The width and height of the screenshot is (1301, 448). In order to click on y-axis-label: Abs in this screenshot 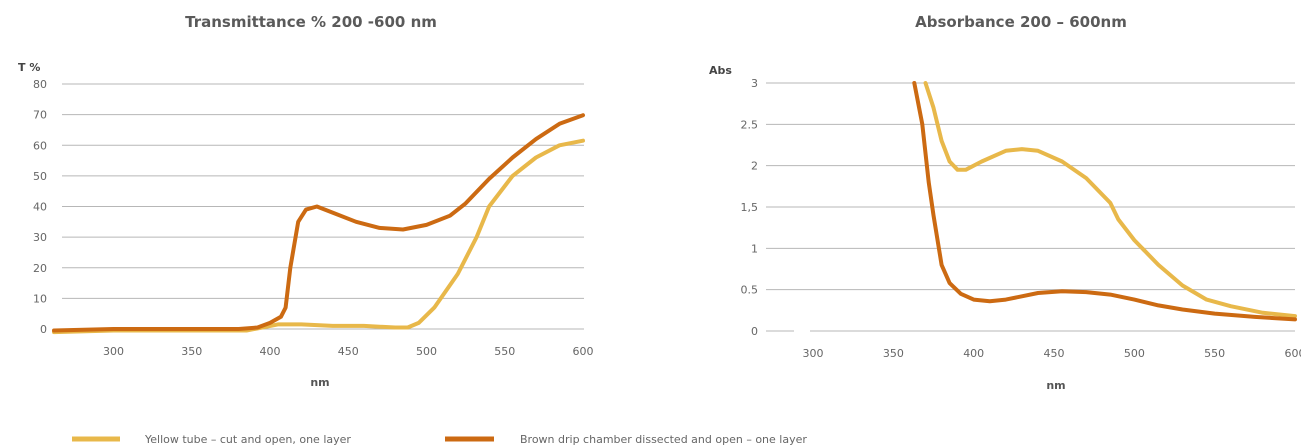, I will do `click(720, 70)`.